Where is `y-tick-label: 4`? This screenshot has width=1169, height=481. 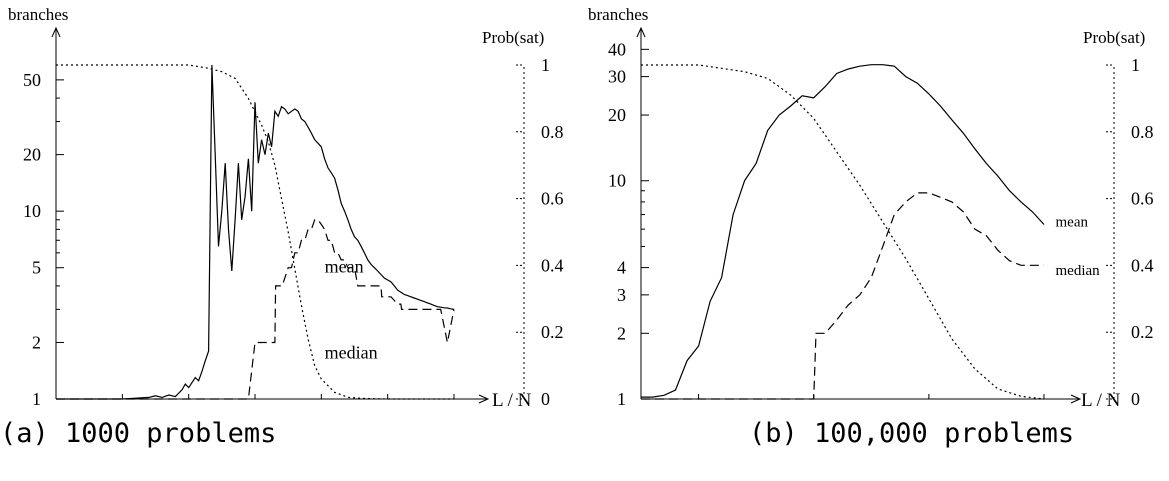 y-tick-label: 4 is located at coordinates (621, 268).